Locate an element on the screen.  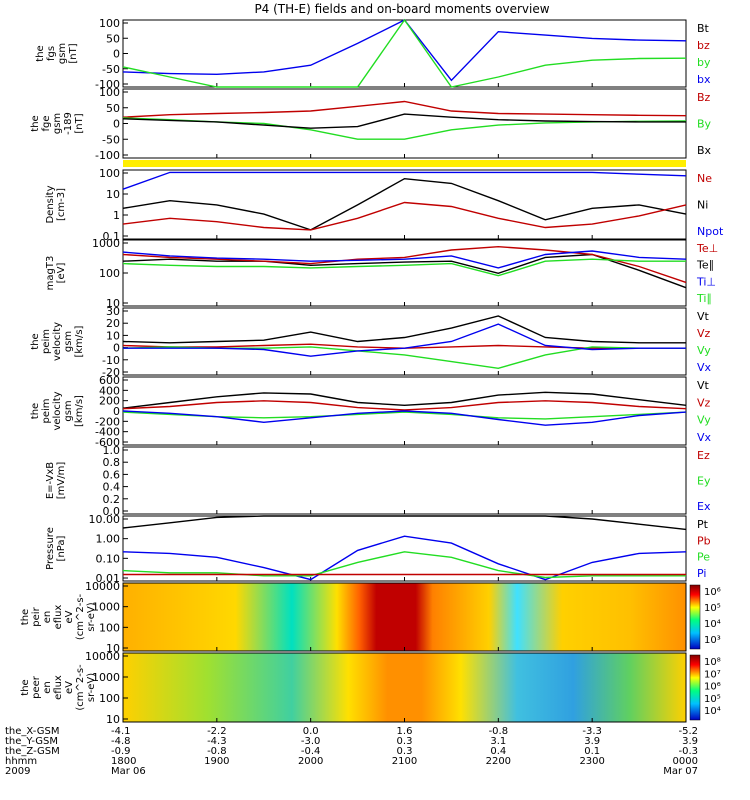
footer-value: 0.4 is located at coordinates (498, 751).